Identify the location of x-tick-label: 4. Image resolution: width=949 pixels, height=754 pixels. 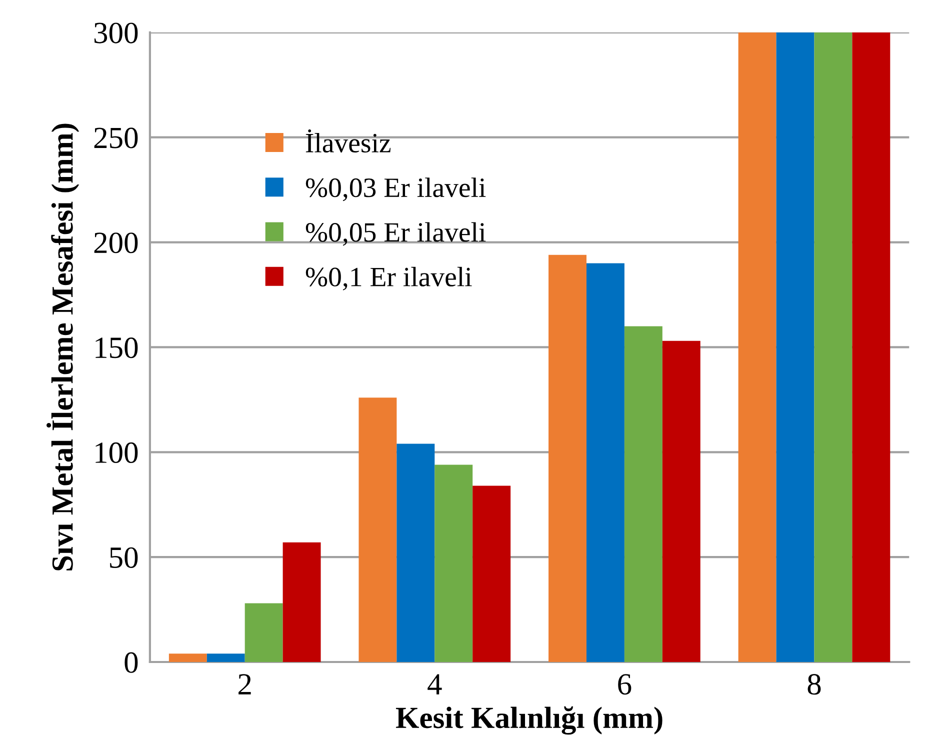
(435, 684).